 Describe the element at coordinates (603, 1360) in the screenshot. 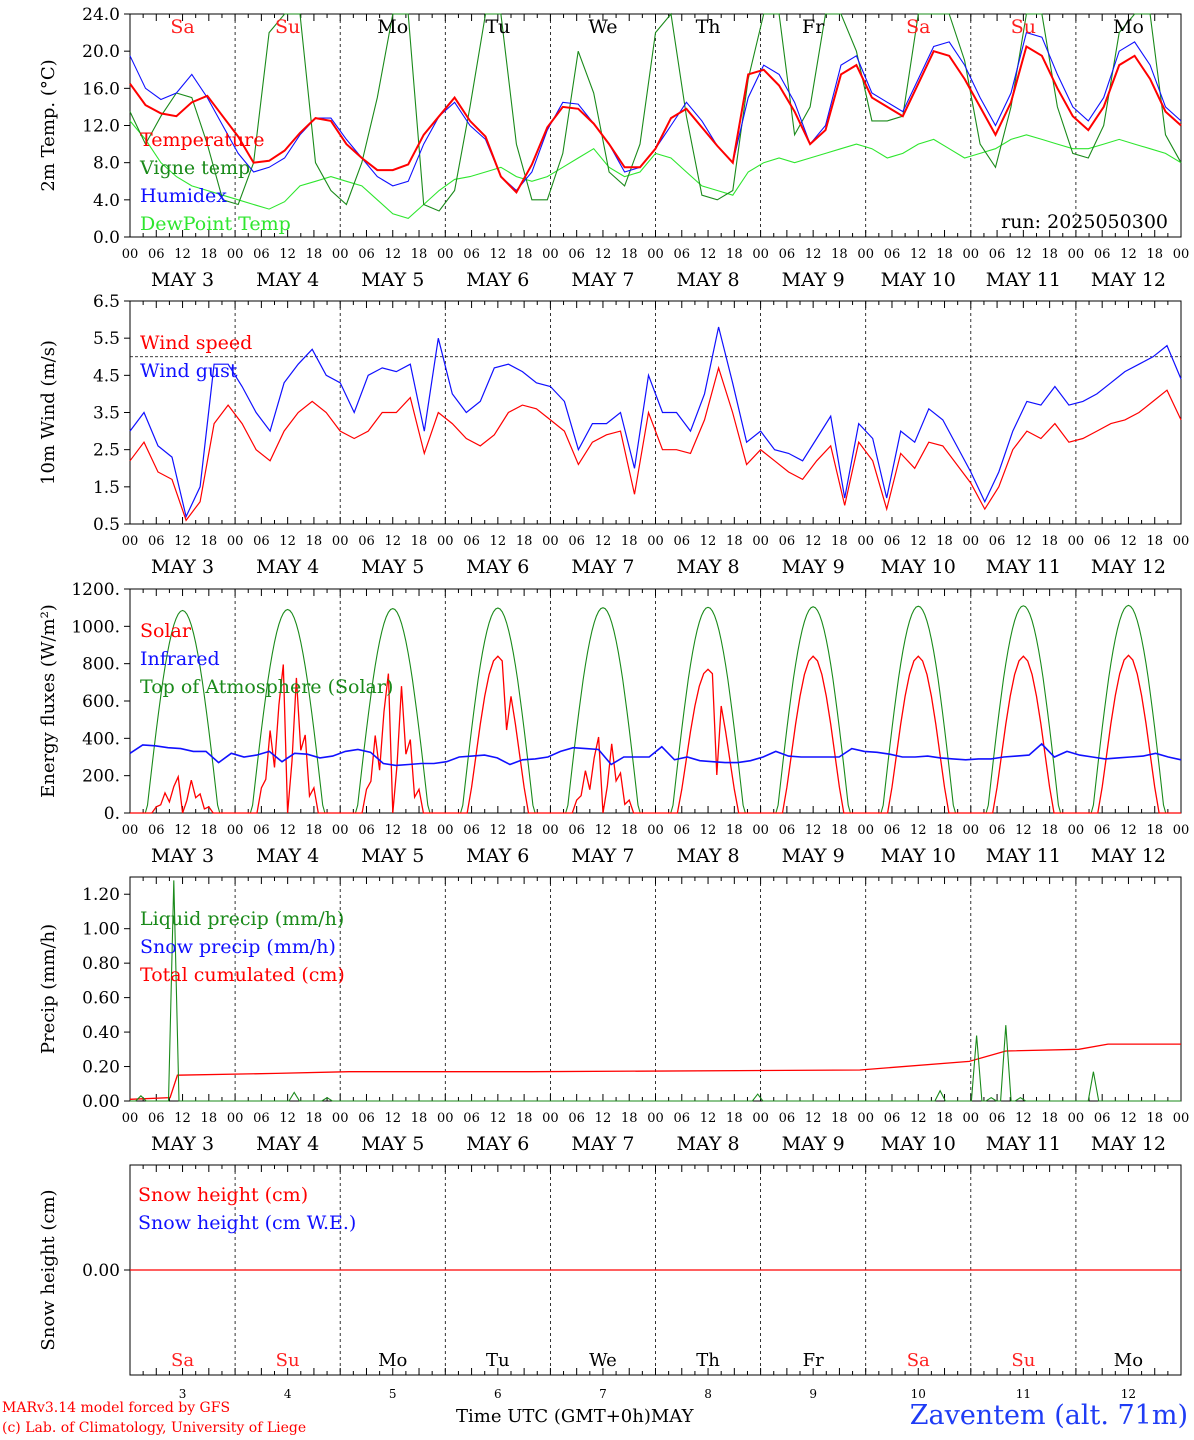

I see `day-name-bottom: We` at that location.